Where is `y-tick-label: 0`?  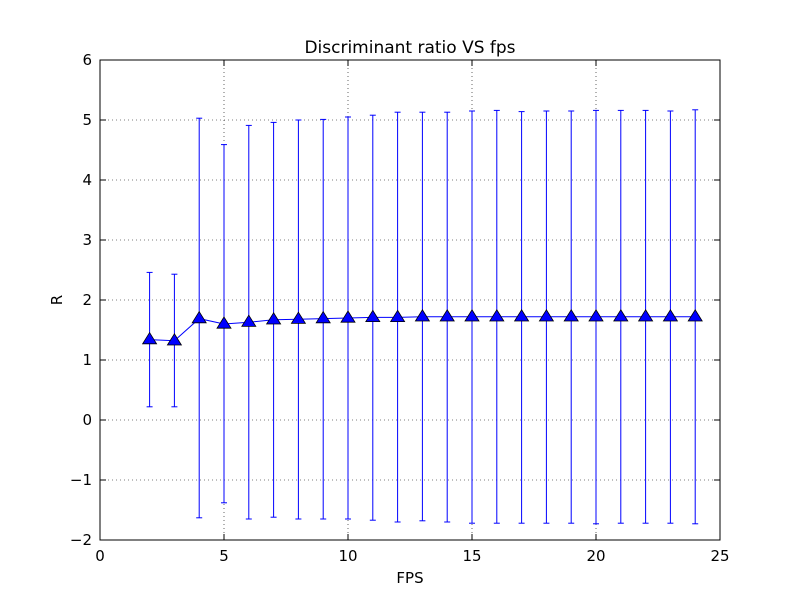
y-tick-label: 0 is located at coordinates (87, 420).